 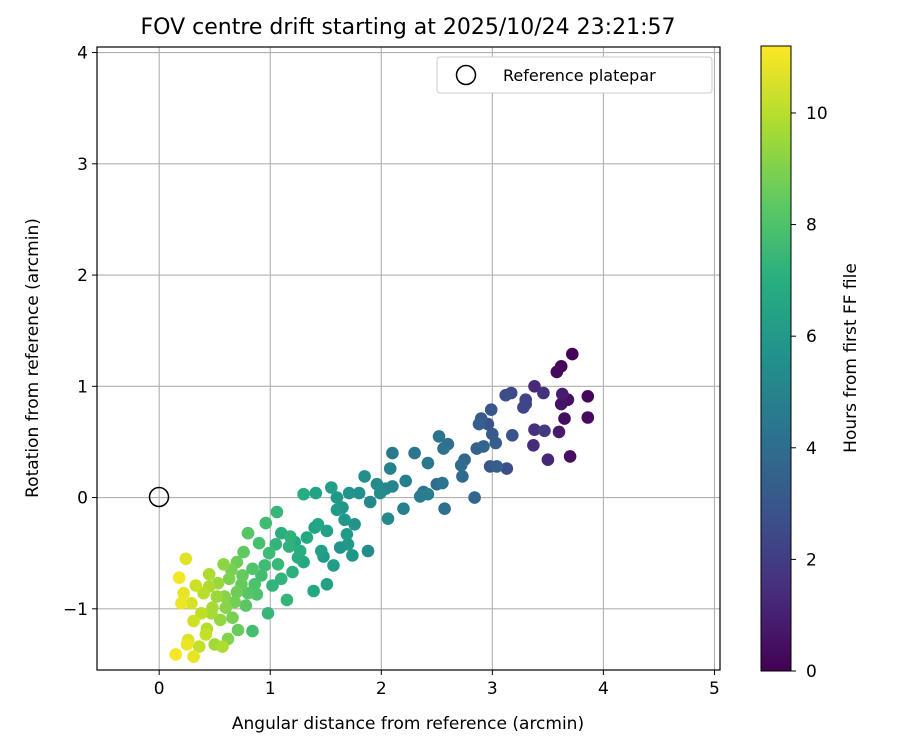 What do you see at coordinates (579, 75) in the screenshot?
I see `legend-entry-reference-platepar: Reference platepar` at bounding box center [579, 75].